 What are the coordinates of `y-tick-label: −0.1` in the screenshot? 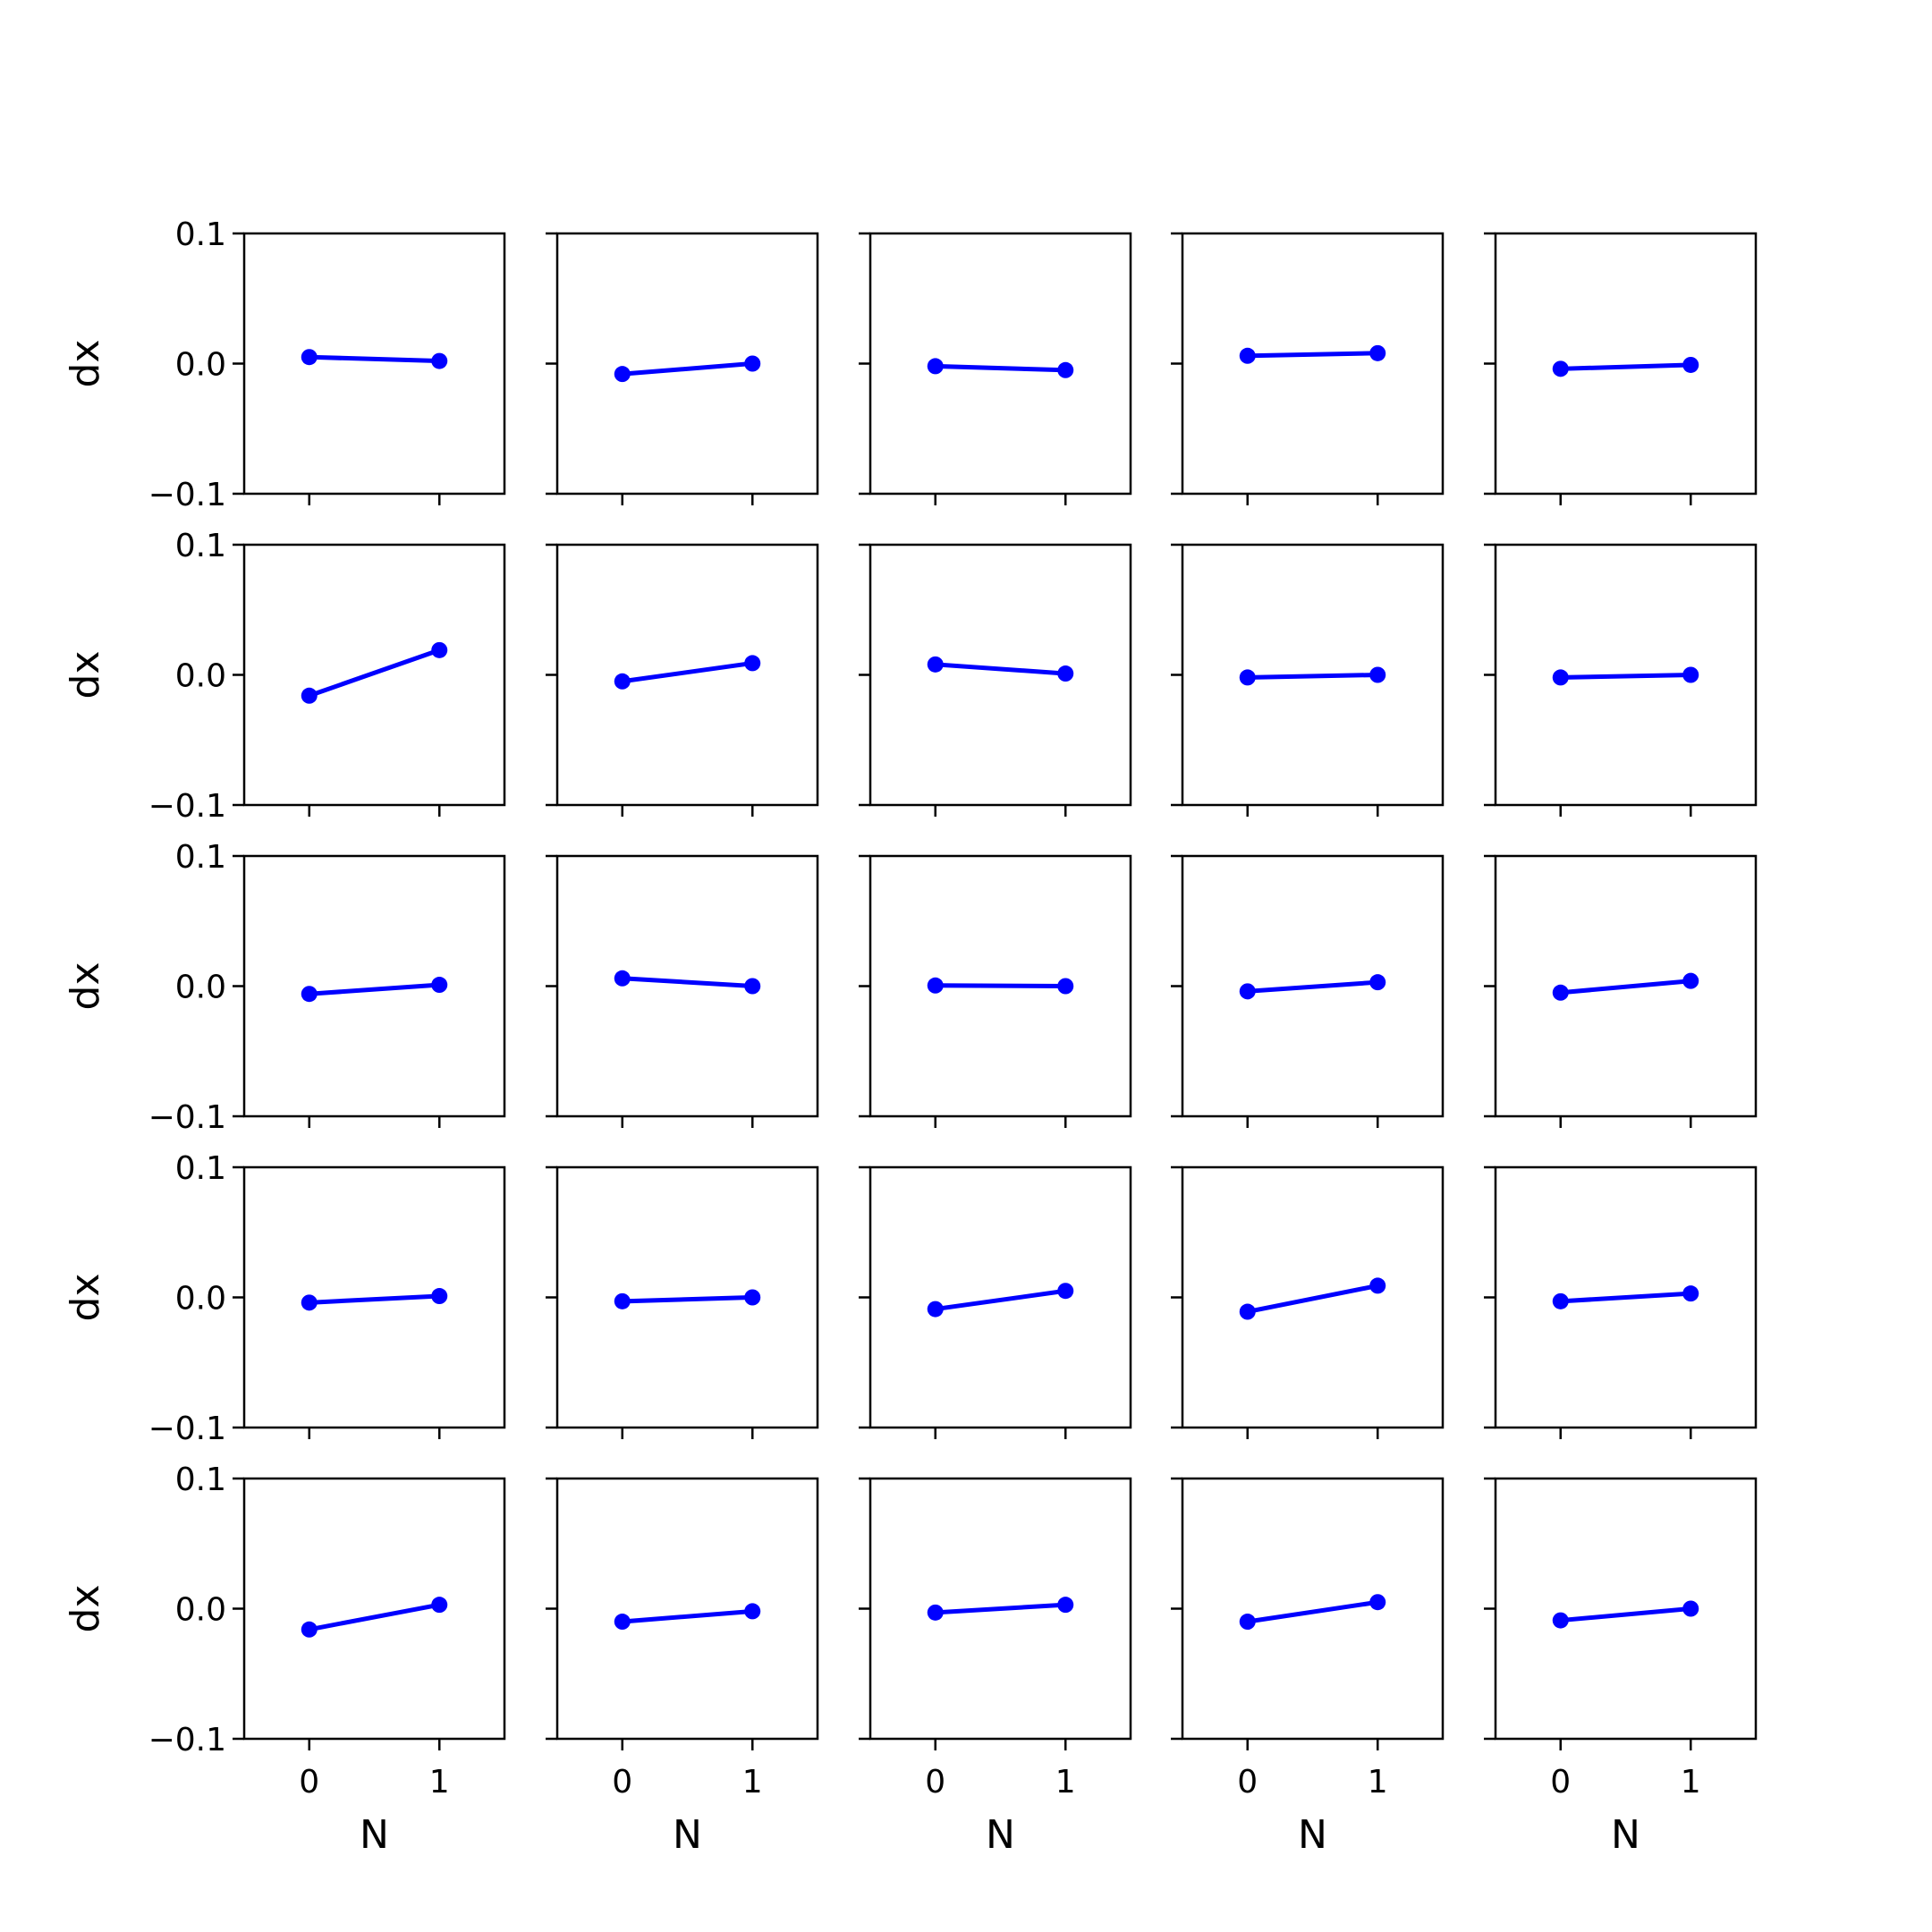 It's located at (187, 1429).